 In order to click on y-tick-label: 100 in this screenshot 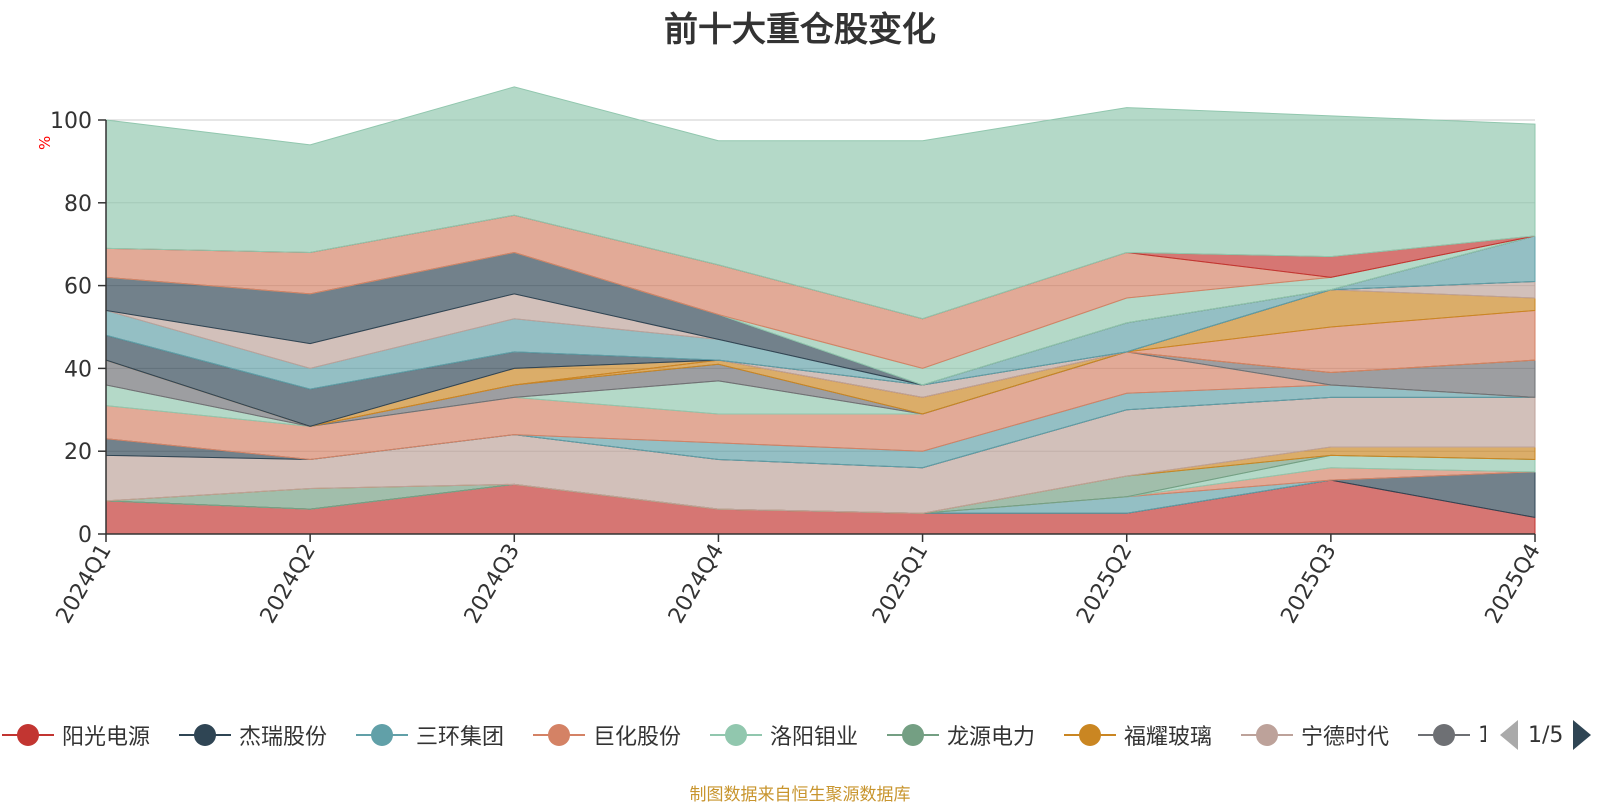, I will do `click(71, 121)`.